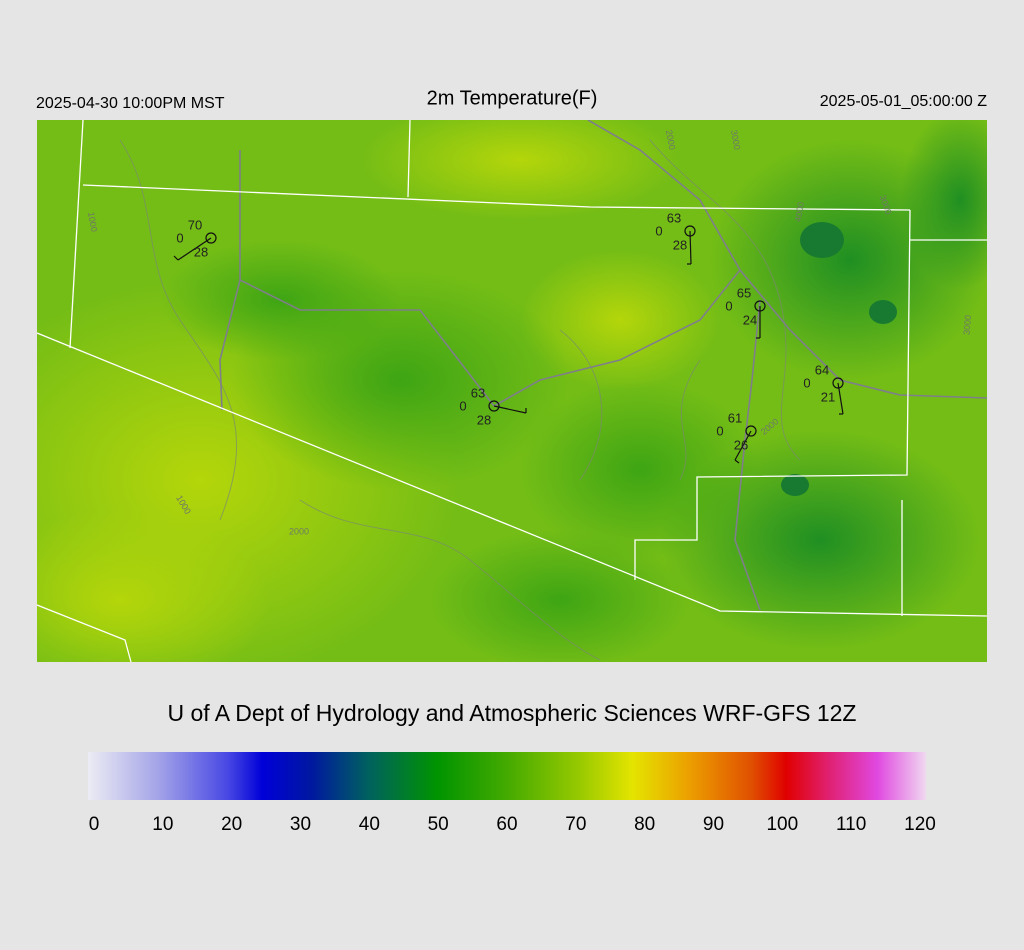 This screenshot has width=1024, height=950. I want to click on wind-barb, so click(194, 249).